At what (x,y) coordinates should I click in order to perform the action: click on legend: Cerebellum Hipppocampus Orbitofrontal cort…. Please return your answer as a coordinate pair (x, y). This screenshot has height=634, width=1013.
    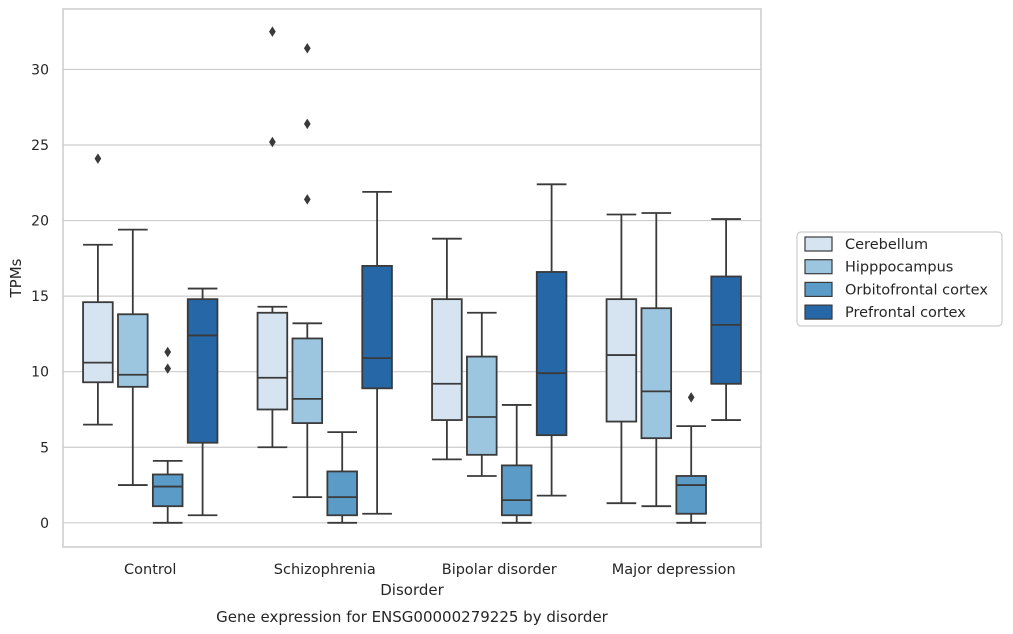
    Looking at the image, I should click on (899, 279).